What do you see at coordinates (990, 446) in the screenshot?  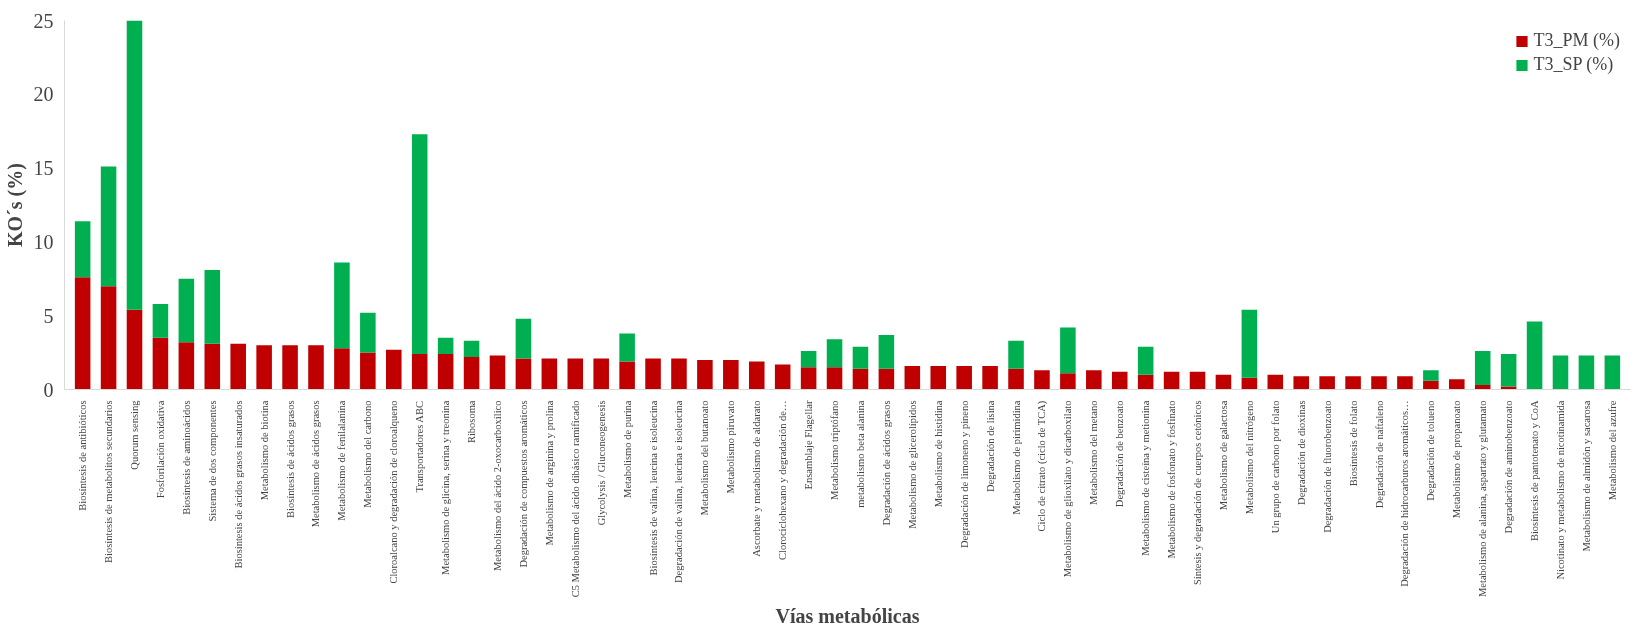 I see `x-tick-label: Degradación de lisina` at bounding box center [990, 446].